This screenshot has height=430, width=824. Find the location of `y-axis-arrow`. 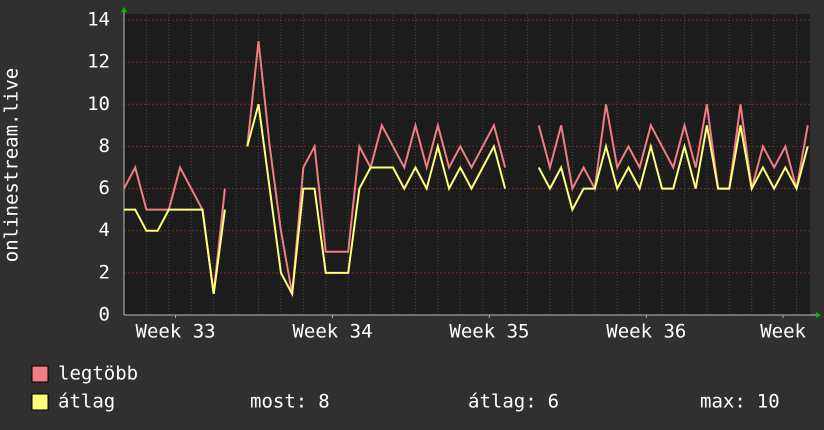

y-axis-arrow is located at coordinates (124, 9).